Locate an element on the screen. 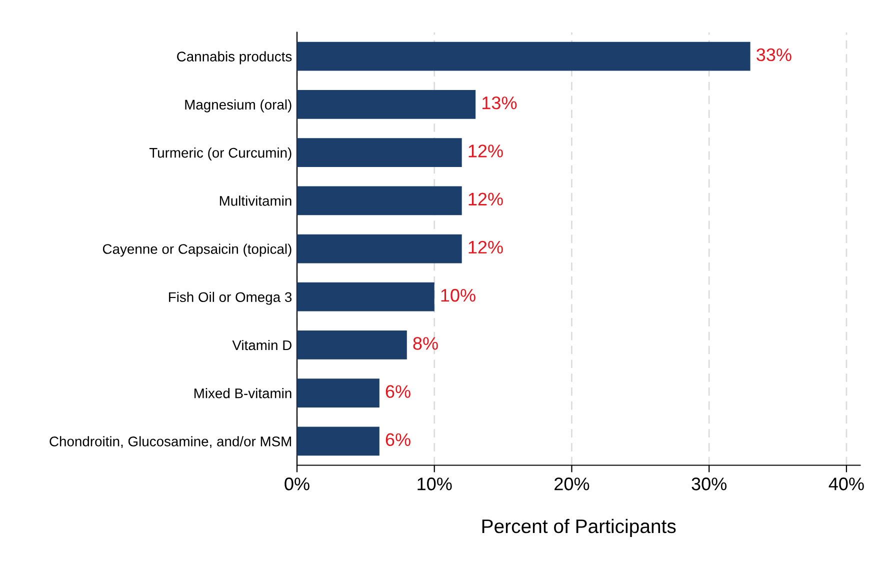  data-label: 10% is located at coordinates (458, 295).